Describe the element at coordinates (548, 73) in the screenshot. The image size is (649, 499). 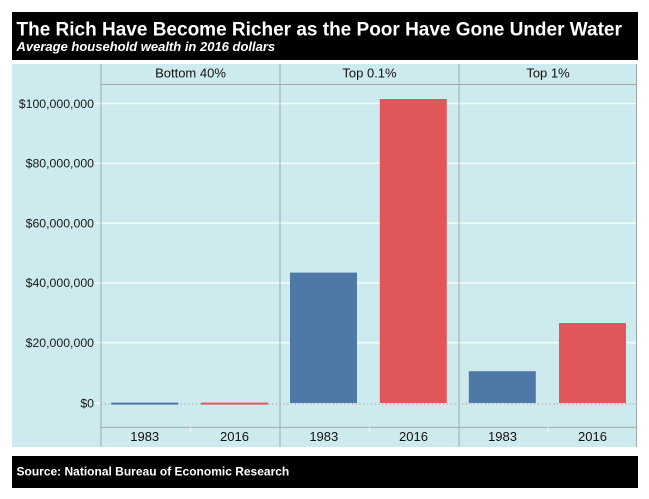
I see `svg-text: Top 1%` at that location.